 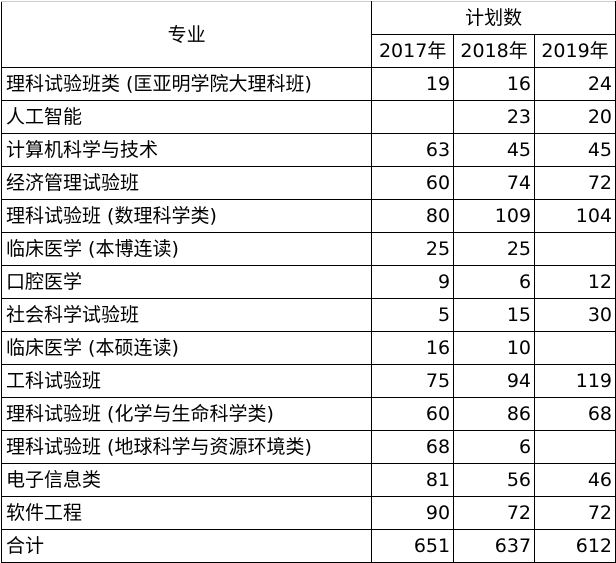 What do you see at coordinates (186, 84) in the screenshot?
I see `major-name-cell: 理科试验班类 (匡亚明学院大理科班)` at bounding box center [186, 84].